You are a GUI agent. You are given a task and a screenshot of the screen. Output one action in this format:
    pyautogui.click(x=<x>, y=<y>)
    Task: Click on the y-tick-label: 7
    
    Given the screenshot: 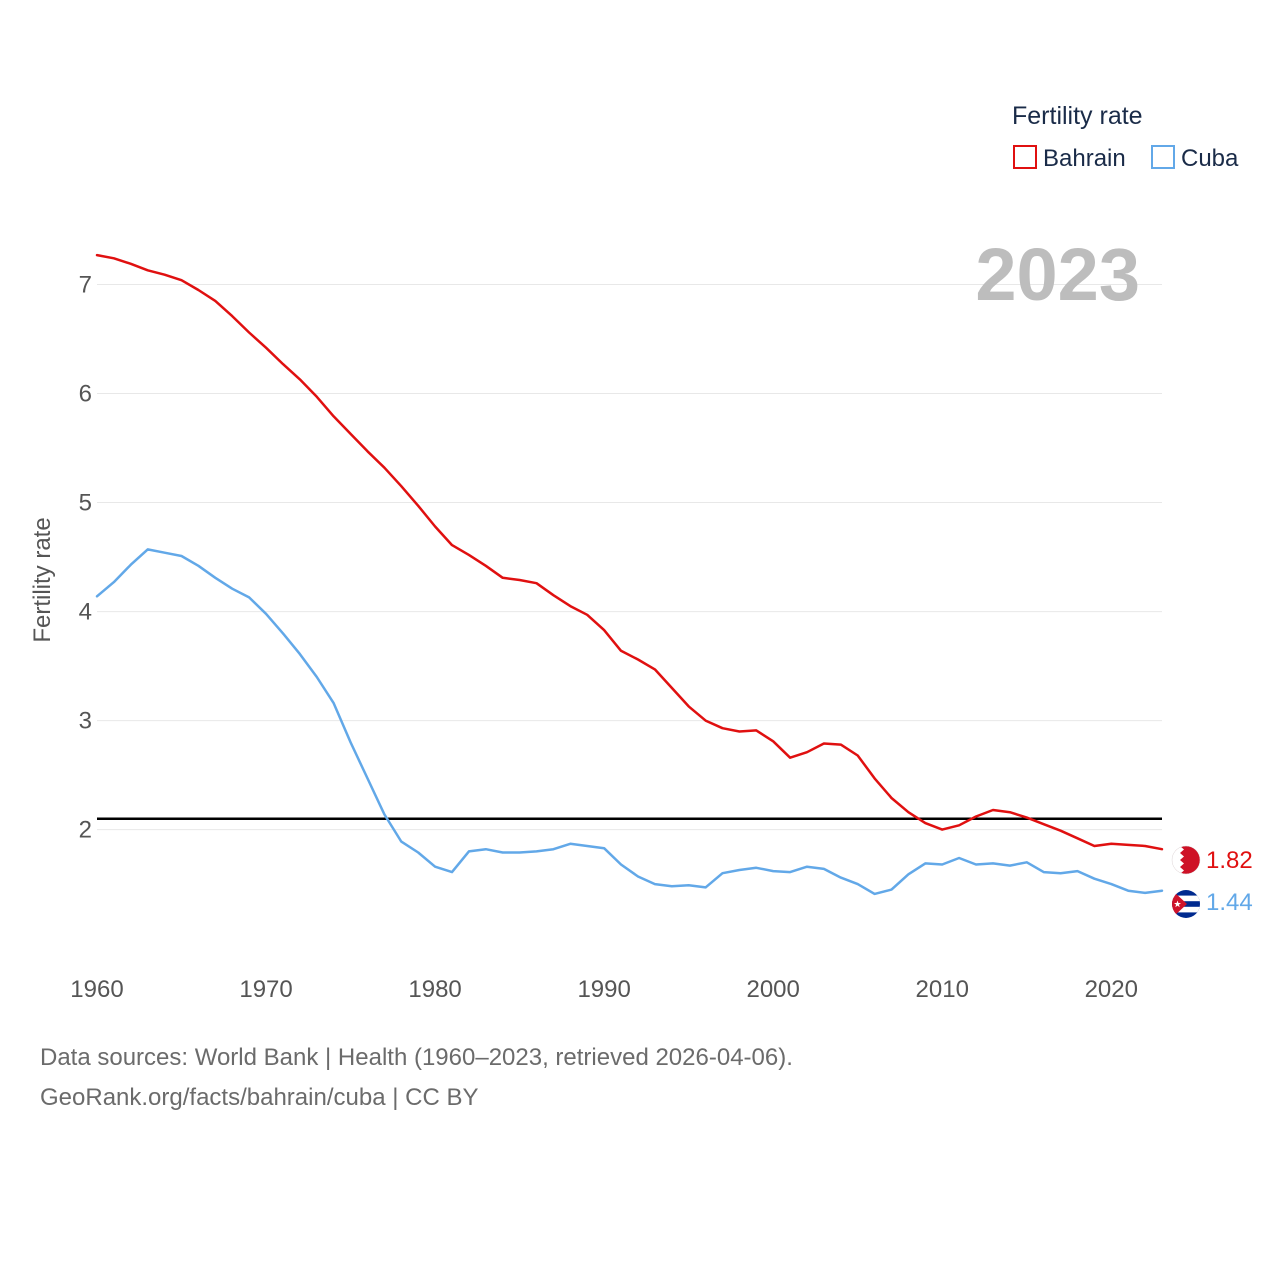 What is the action you would take?
    pyautogui.click(x=85, y=285)
    